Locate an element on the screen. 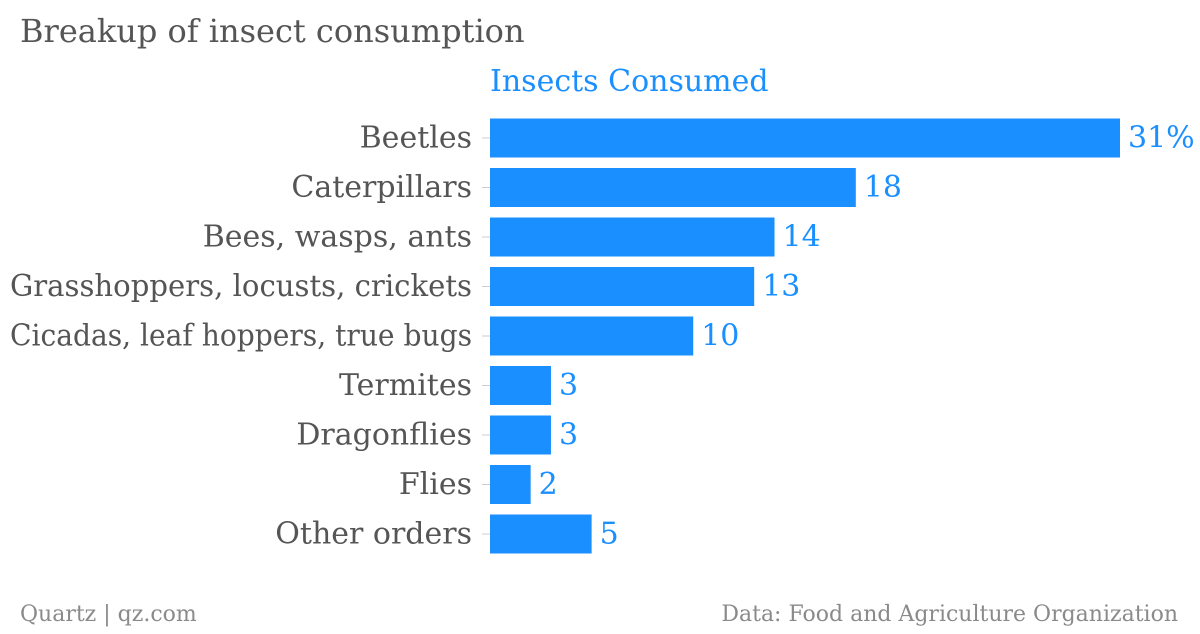 The width and height of the screenshot is (1200, 634). category-label: Termites is located at coordinates (405, 385).